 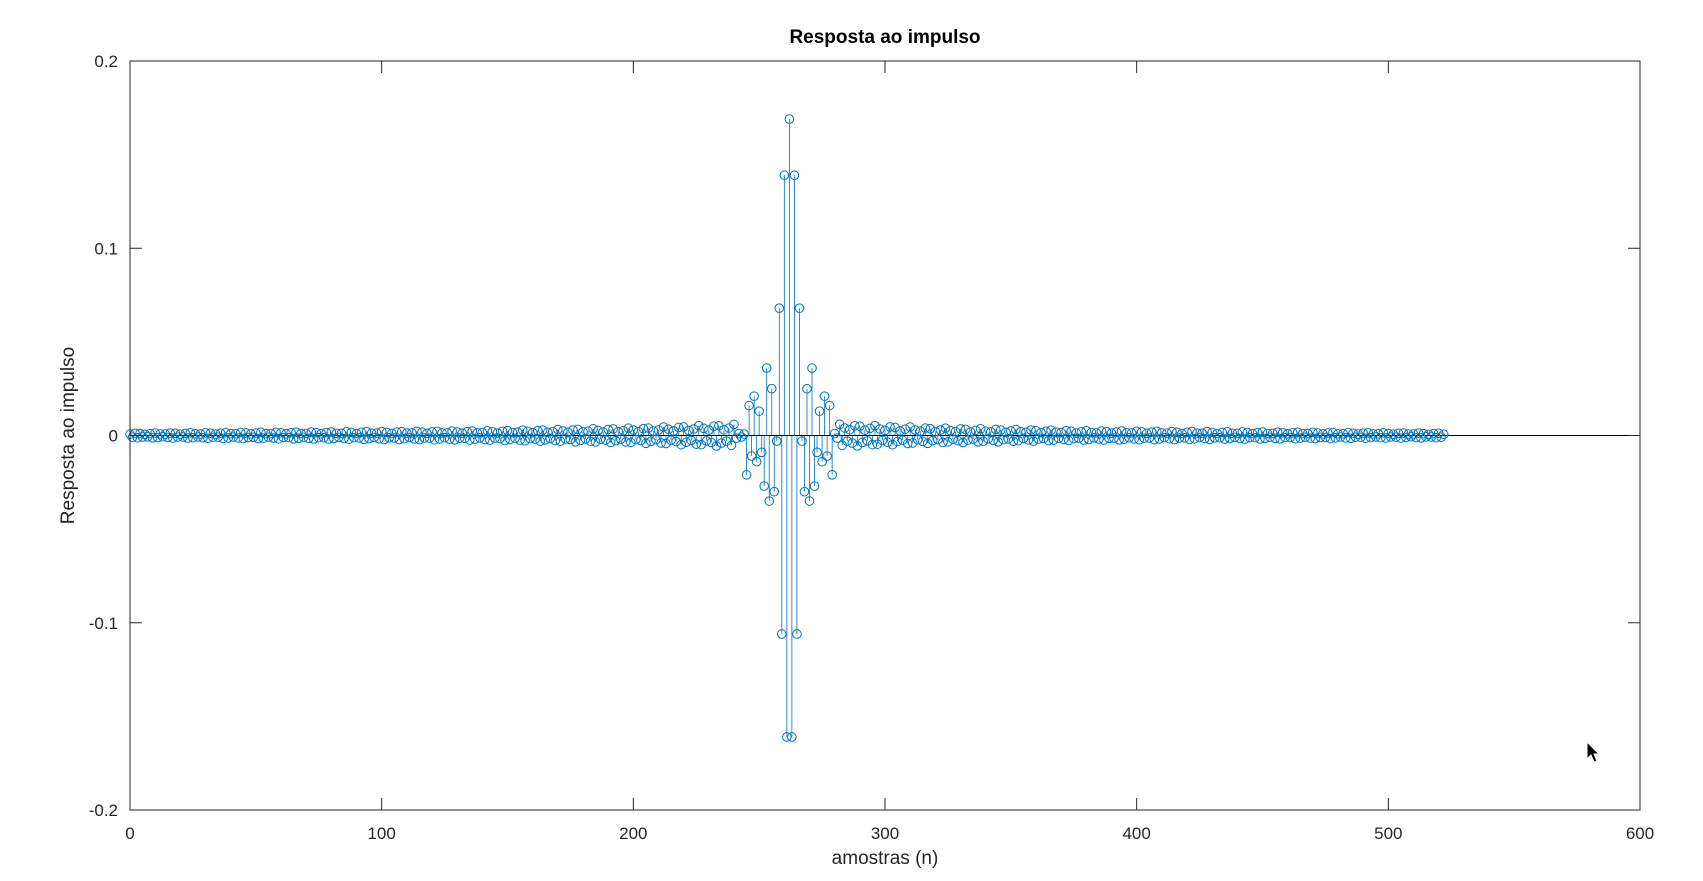 What do you see at coordinates (106, 248) in the screenshot?
I see `y-tick-label: 0.1` at bounding box center [106, 248].